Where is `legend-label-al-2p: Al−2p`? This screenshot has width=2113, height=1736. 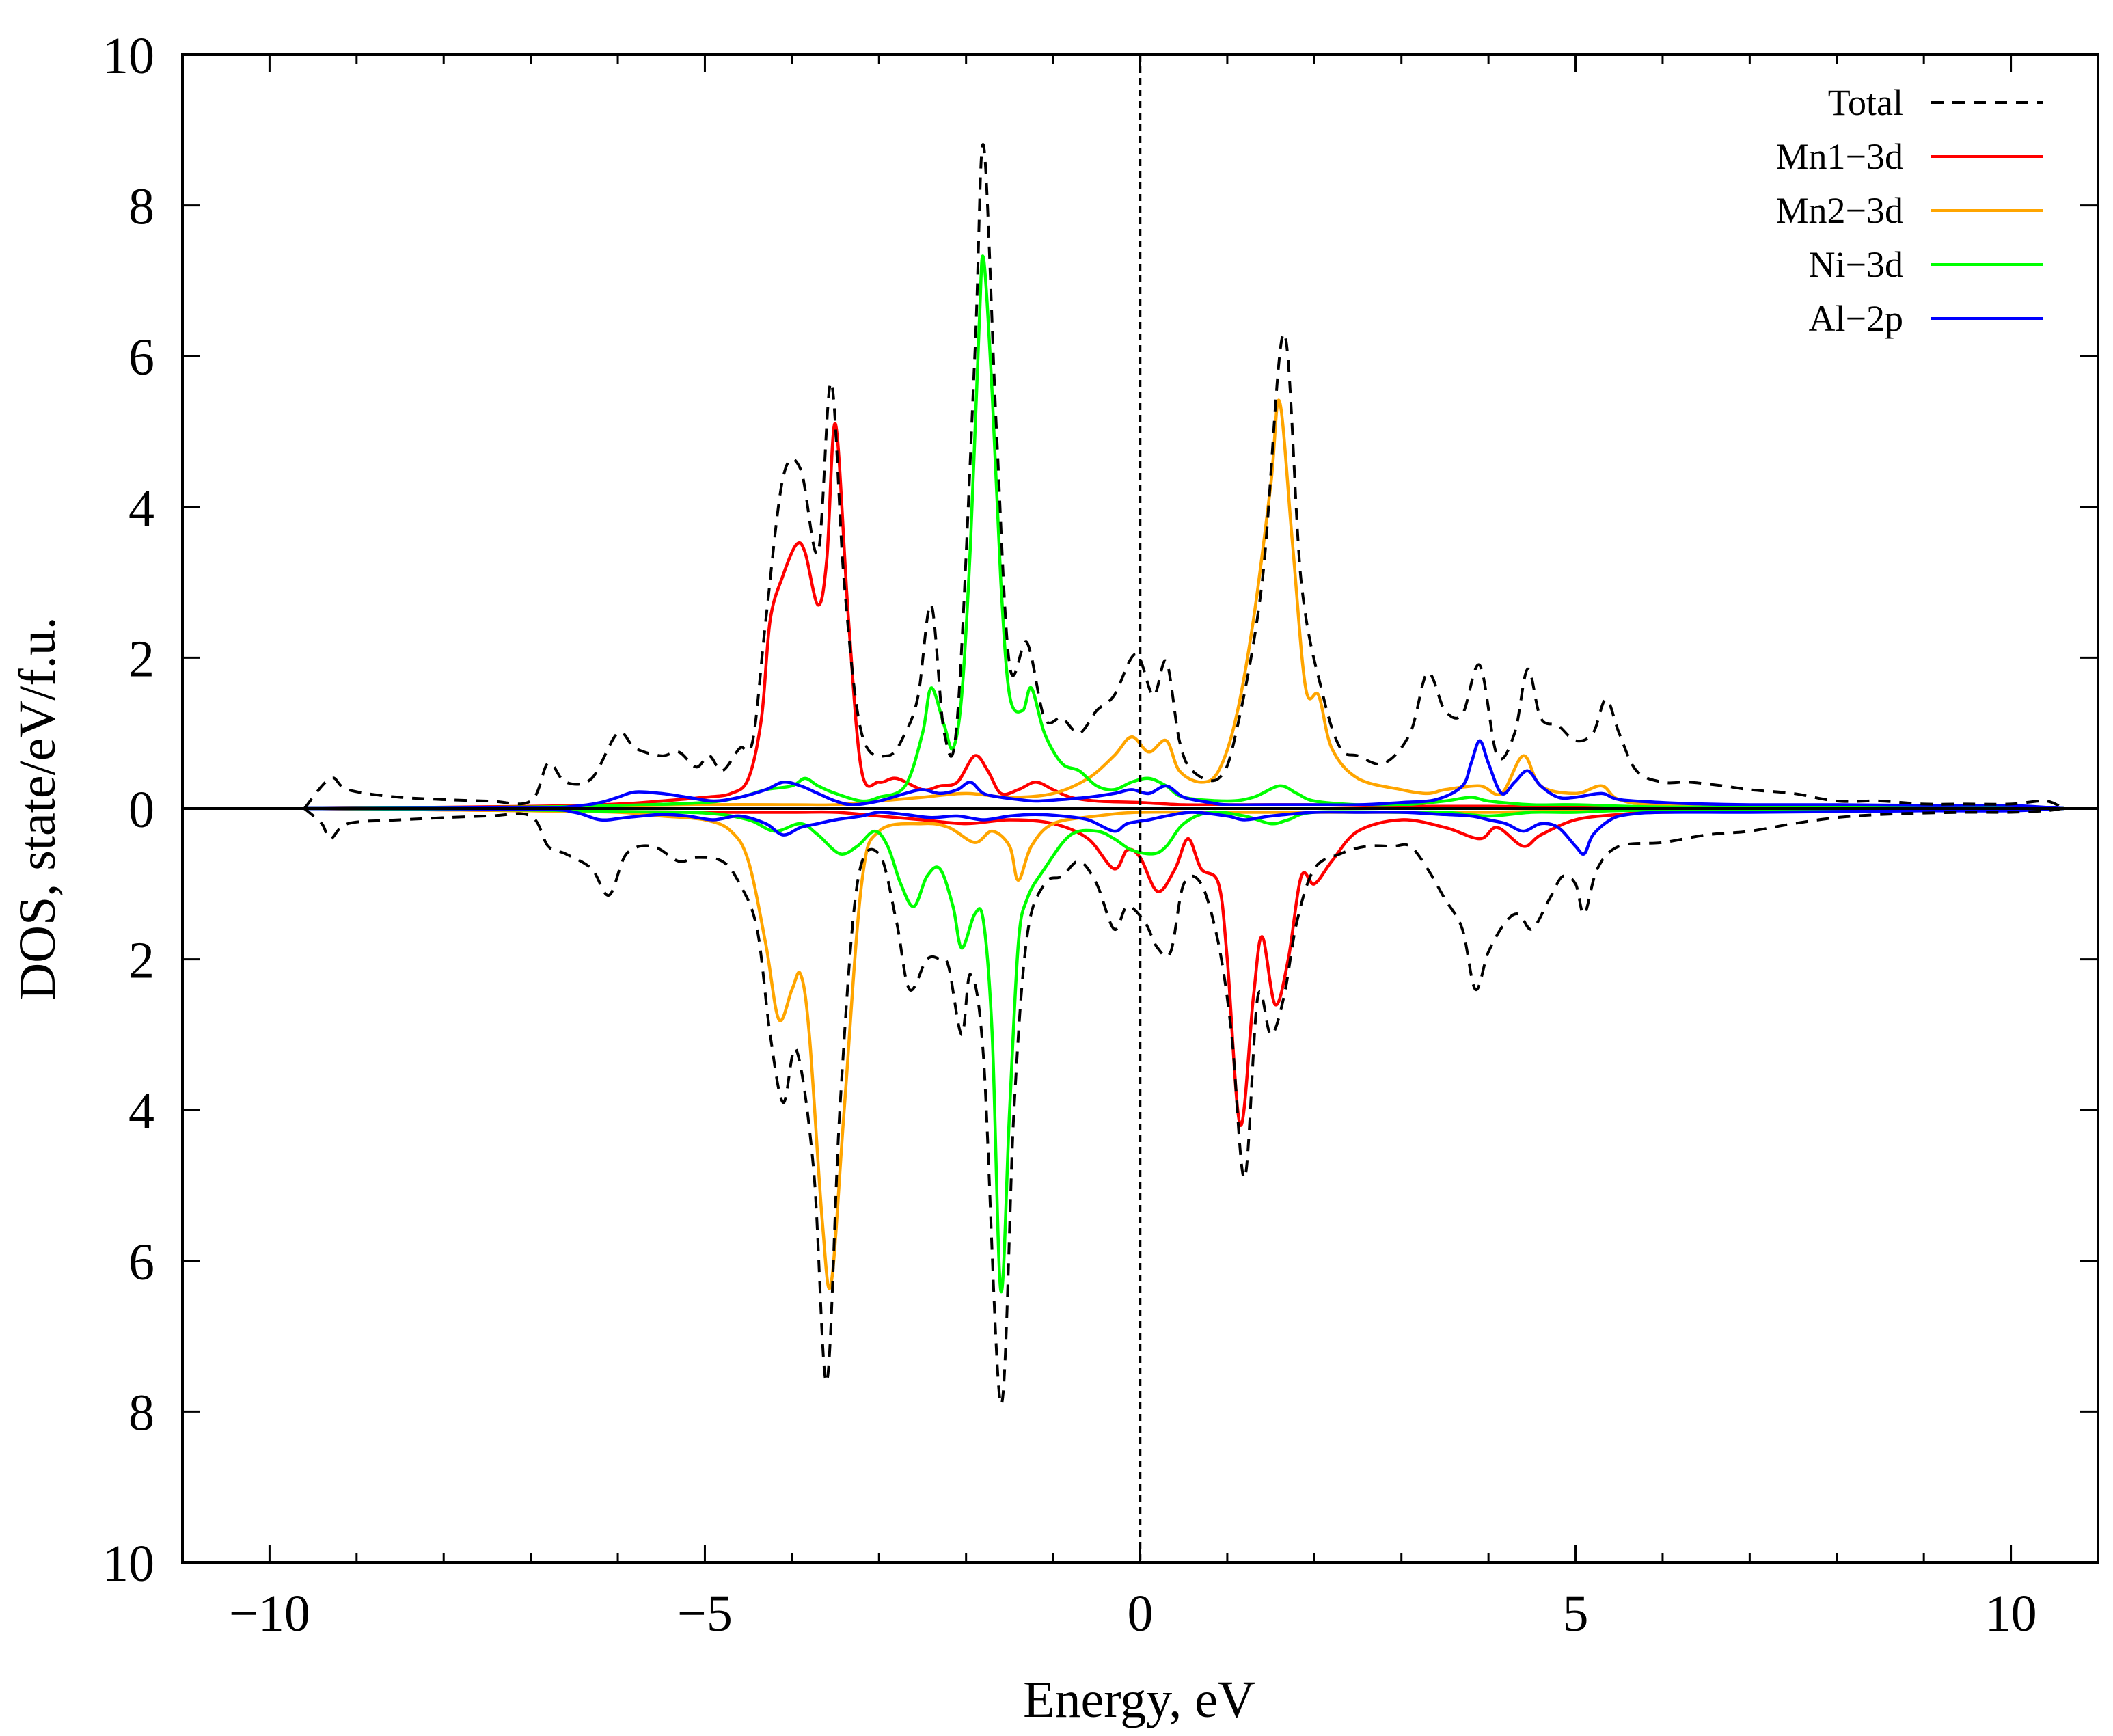
legend-label-al-2p: Al−2p is located at coordinates (1856, 318).